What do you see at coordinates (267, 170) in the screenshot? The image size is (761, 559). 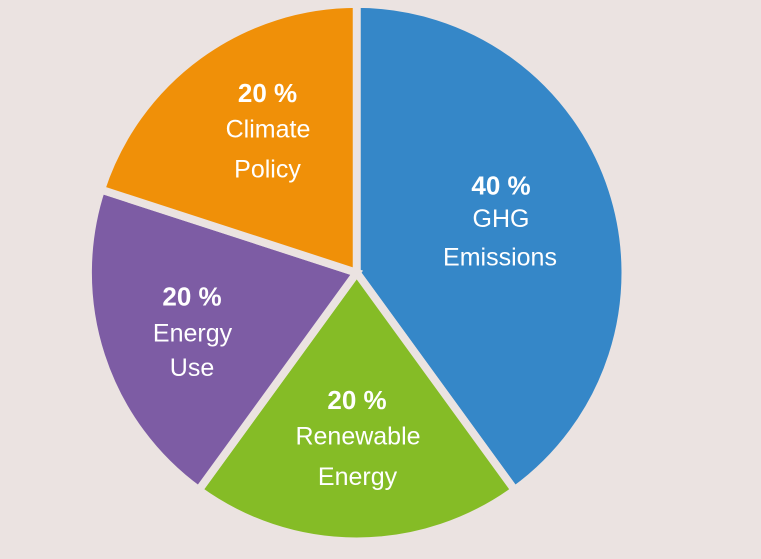 I see `svg-text: Policy` at bounding box center [267, 170].